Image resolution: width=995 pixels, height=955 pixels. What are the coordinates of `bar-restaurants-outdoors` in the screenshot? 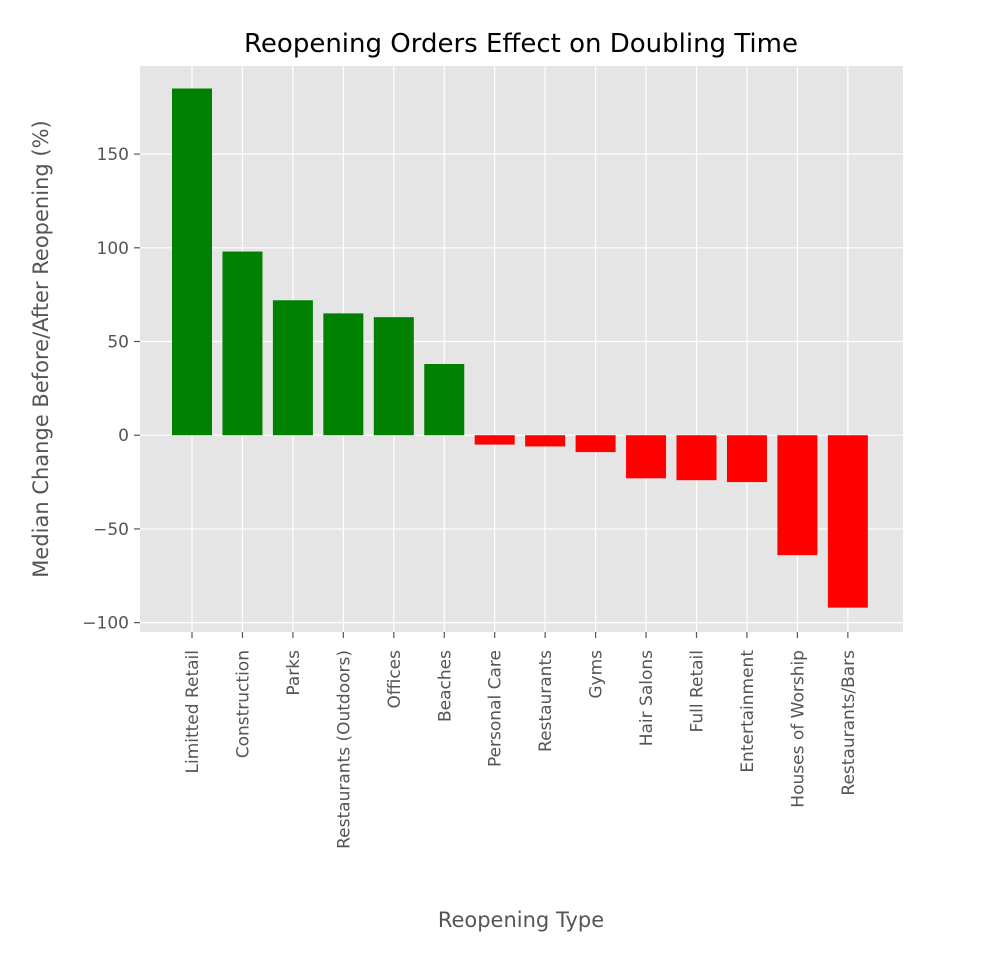 It's located at (343, 374).